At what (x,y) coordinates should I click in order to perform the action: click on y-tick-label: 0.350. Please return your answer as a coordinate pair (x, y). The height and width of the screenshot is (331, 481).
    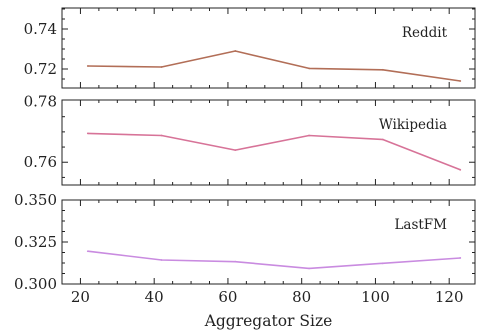
    Looking at the image, I should click on (35, 200).